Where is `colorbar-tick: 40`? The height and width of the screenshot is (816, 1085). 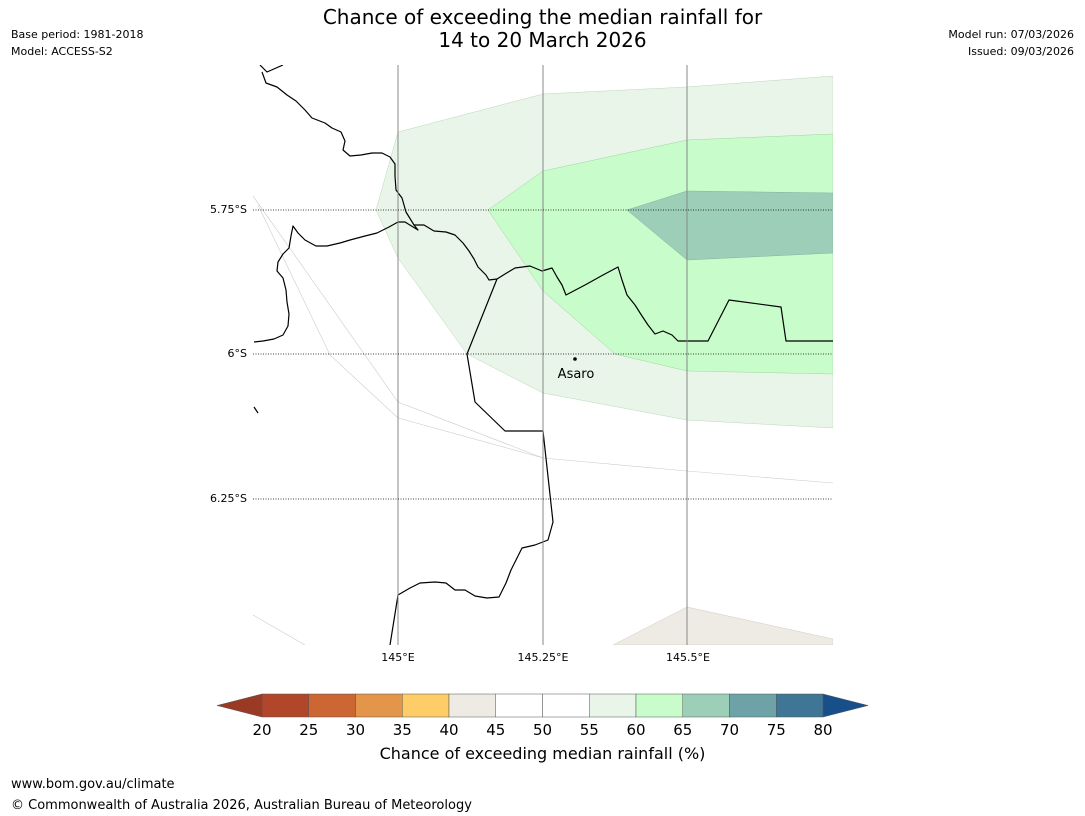
colorbar-tick: 40 is located at coordinates (448, 730).